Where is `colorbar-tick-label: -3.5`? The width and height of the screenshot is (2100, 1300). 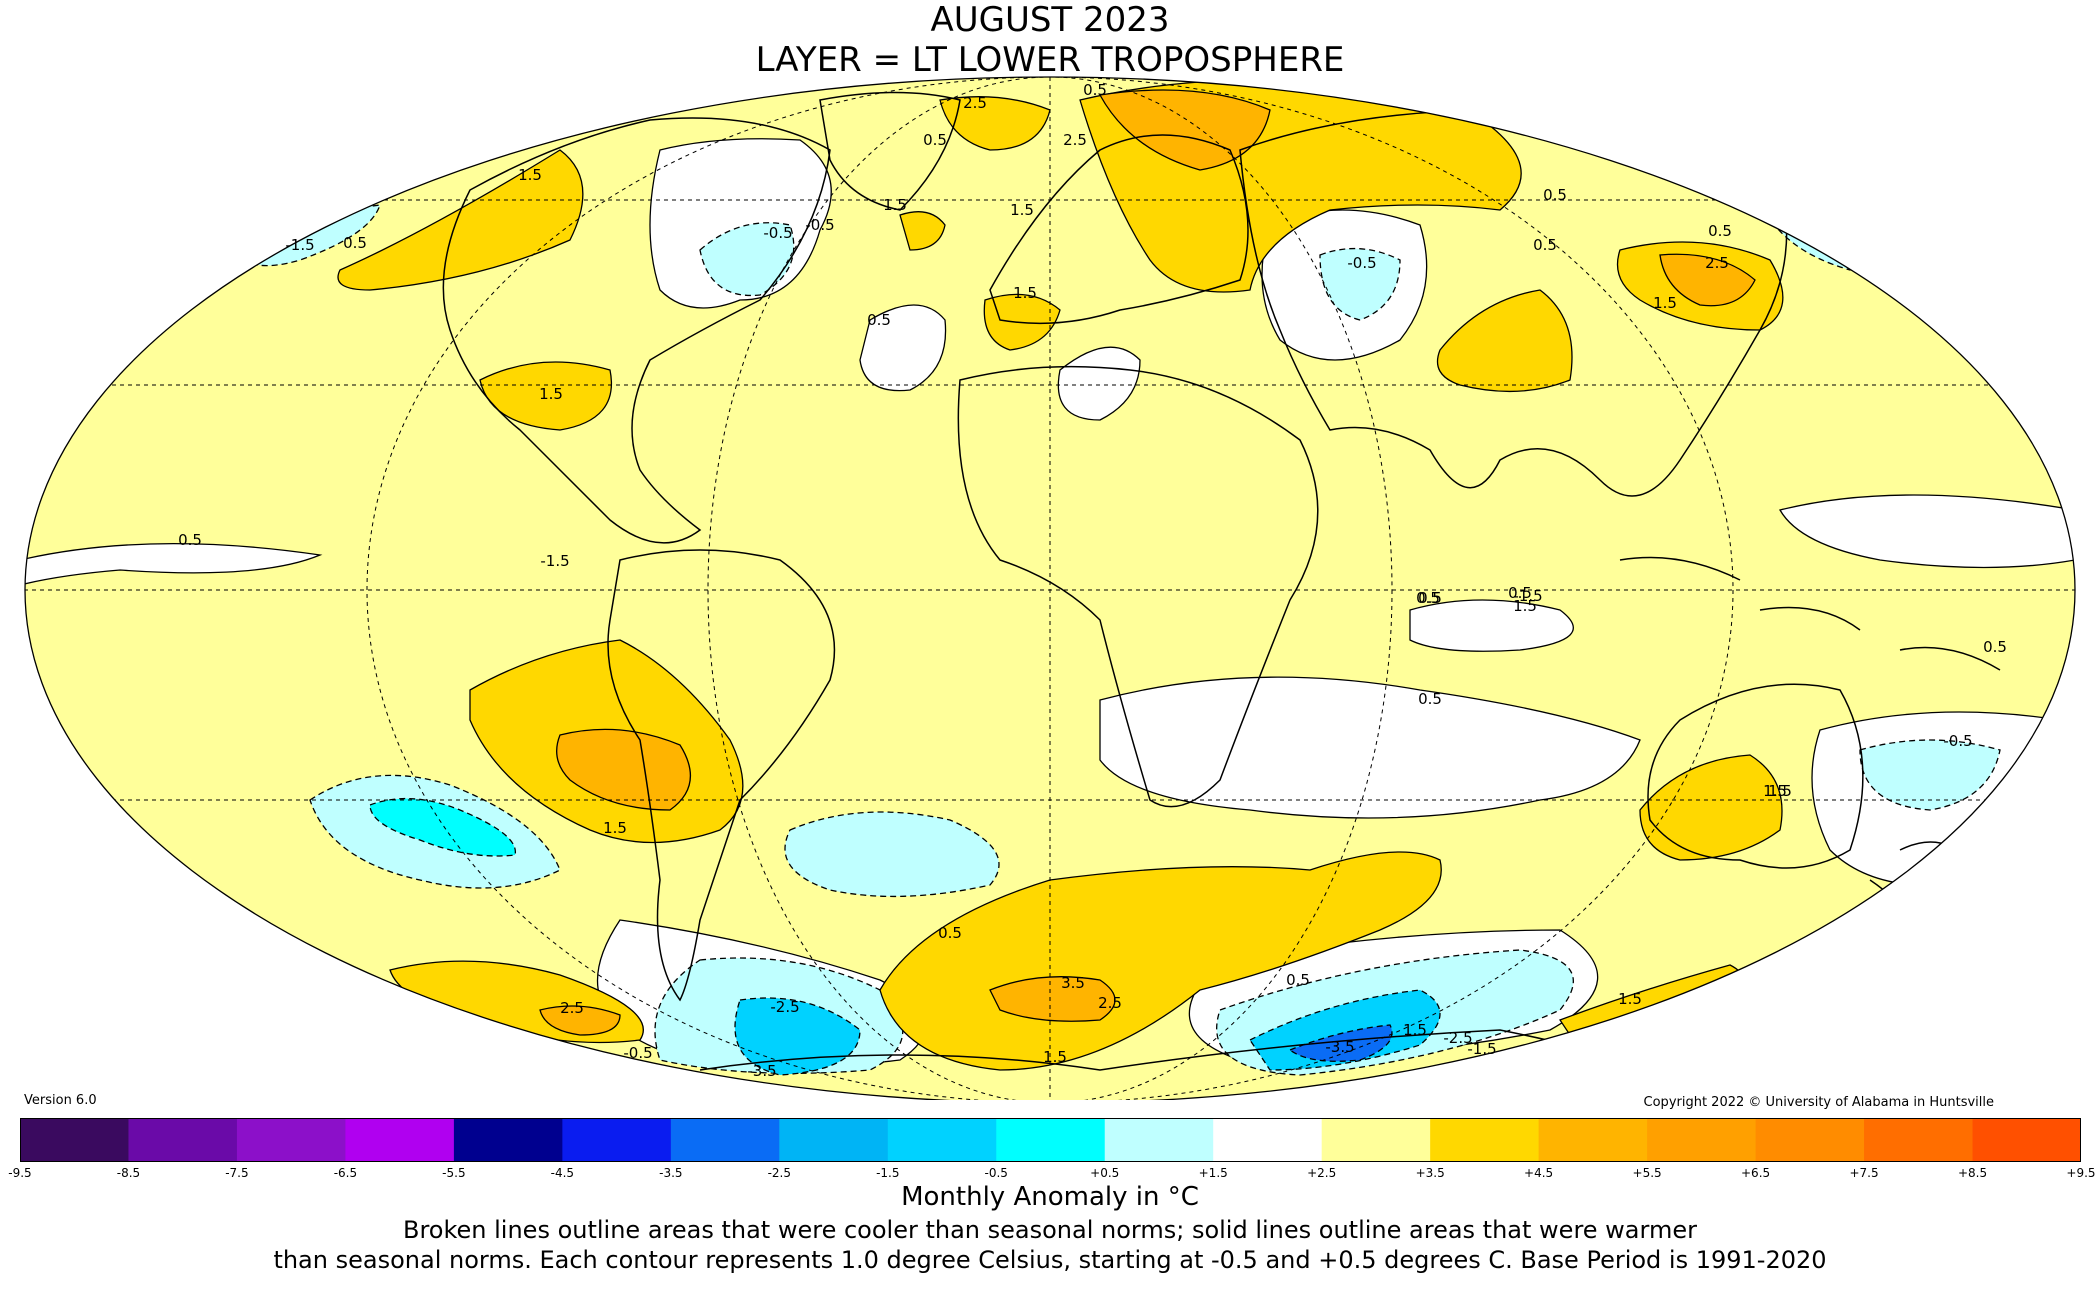
colorbar-tick-label: -3.5 is located at coordinates (671, 1173).